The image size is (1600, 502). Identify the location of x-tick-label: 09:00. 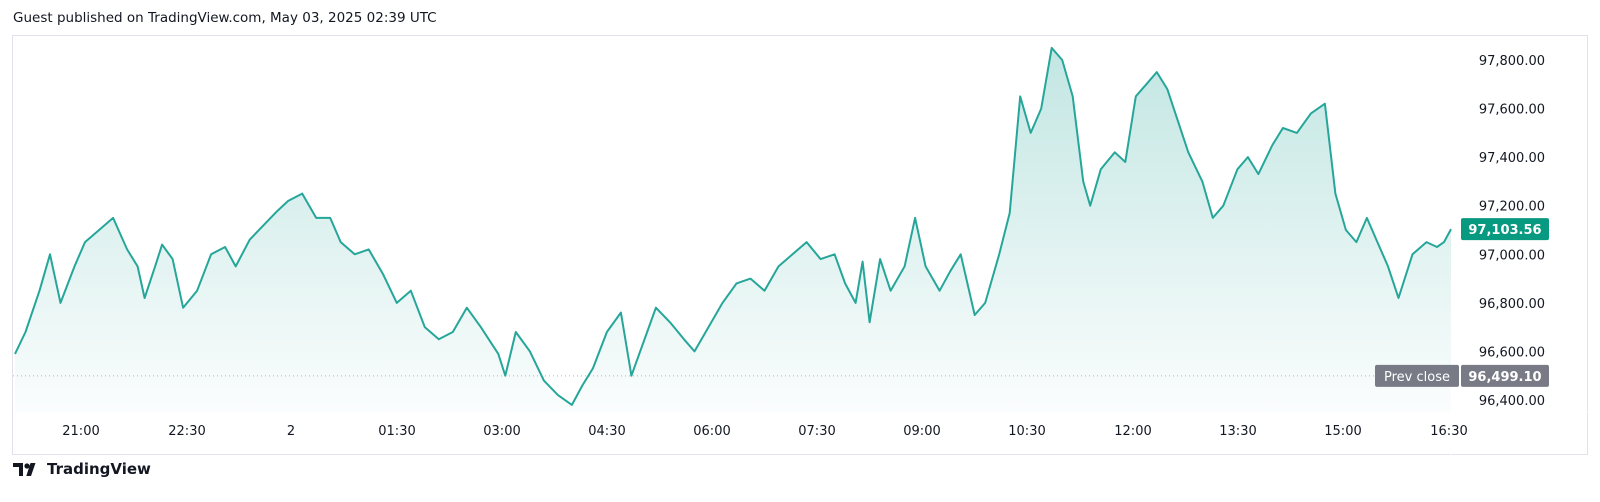
(921, 431).